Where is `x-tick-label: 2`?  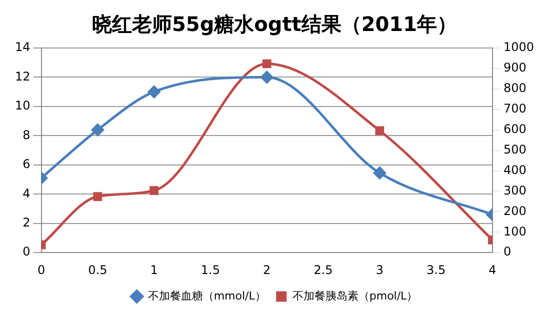 x-tick-label: 2 is located at coordinates (267, 269).